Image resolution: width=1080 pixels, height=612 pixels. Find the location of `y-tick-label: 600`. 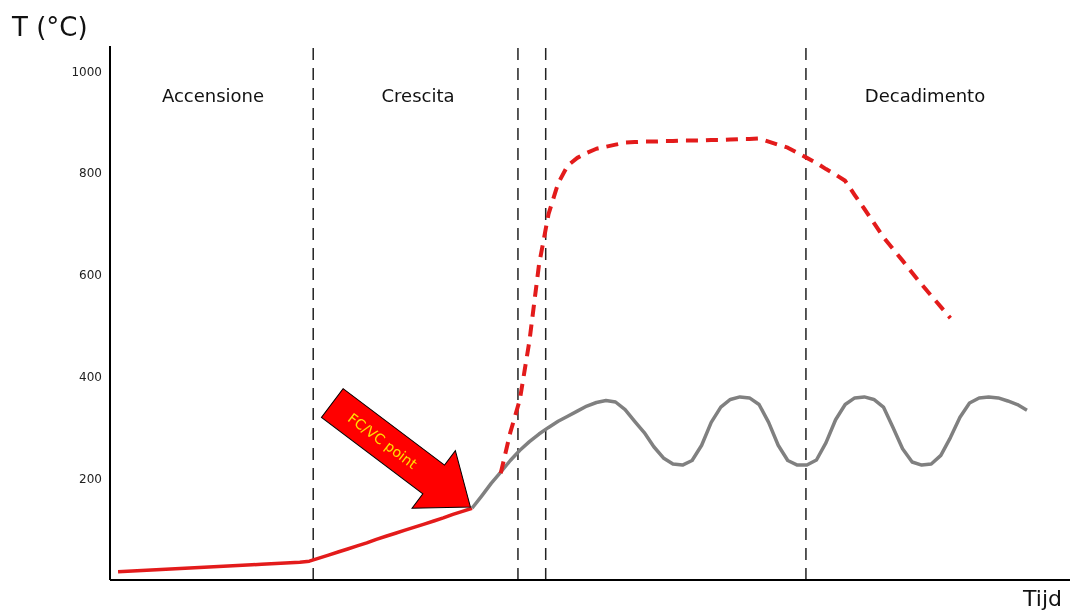

y-tick-label: 600 is located at coordinates (90, 275).